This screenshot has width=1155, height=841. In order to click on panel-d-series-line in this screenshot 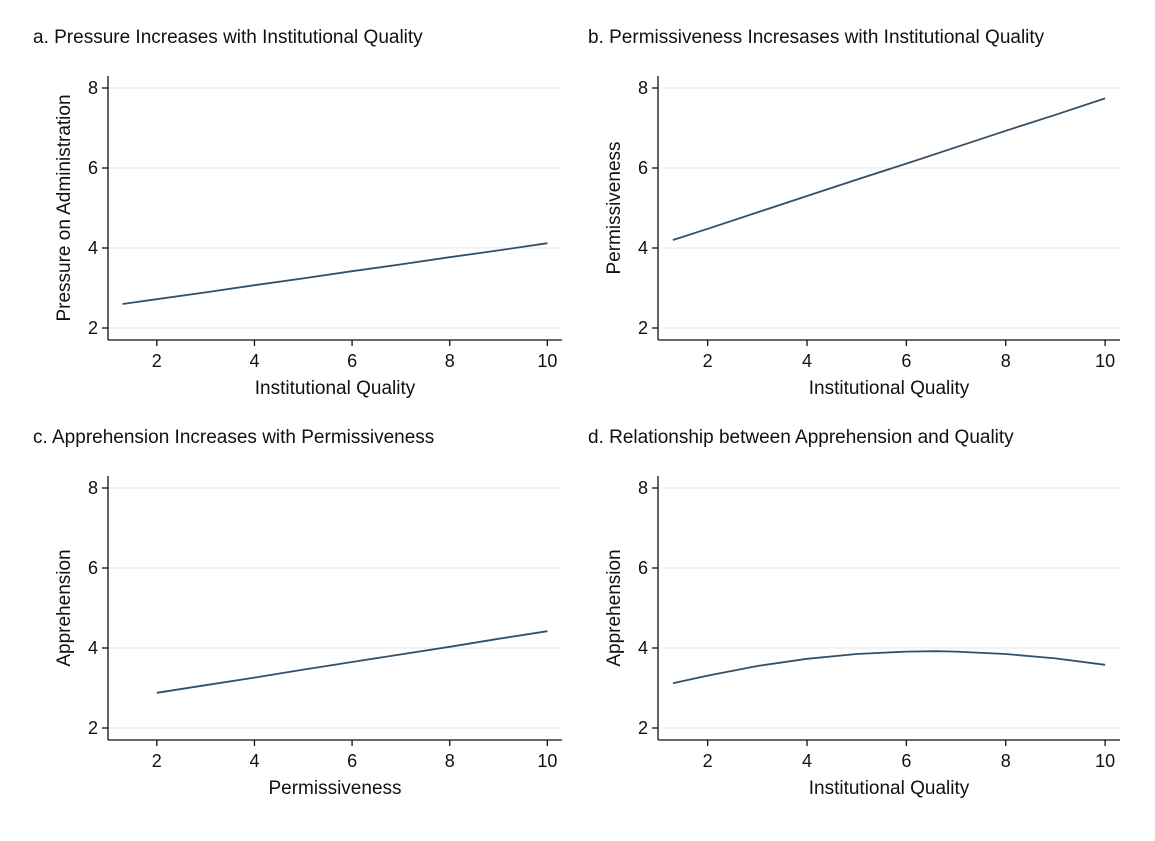, I will do `click(889, 667)`.